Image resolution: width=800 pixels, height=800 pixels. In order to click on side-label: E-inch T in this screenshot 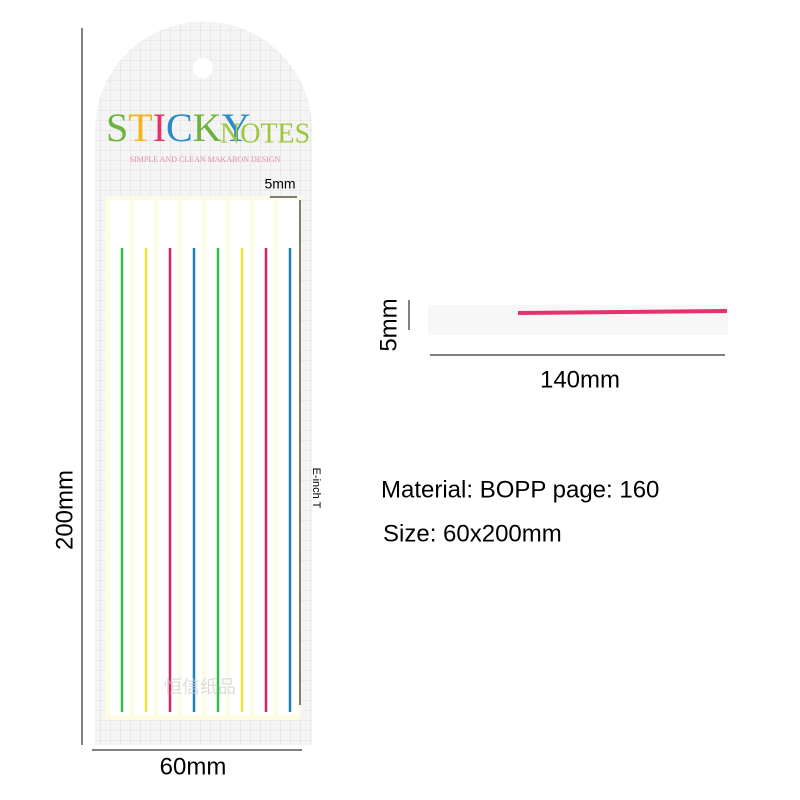, I will do `click(316, 488)`.